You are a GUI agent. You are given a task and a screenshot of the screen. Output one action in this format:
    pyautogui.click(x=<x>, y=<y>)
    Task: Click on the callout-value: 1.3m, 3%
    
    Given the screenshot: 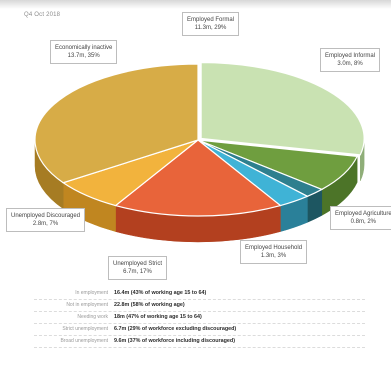 What is the action you would take?
    pyautogui.click(x=273, y=256)
    